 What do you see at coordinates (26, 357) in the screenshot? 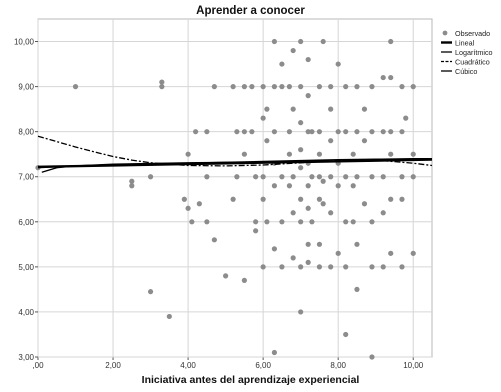
I see `y-tick-label: 3,00` at bounding box center [26, 357].